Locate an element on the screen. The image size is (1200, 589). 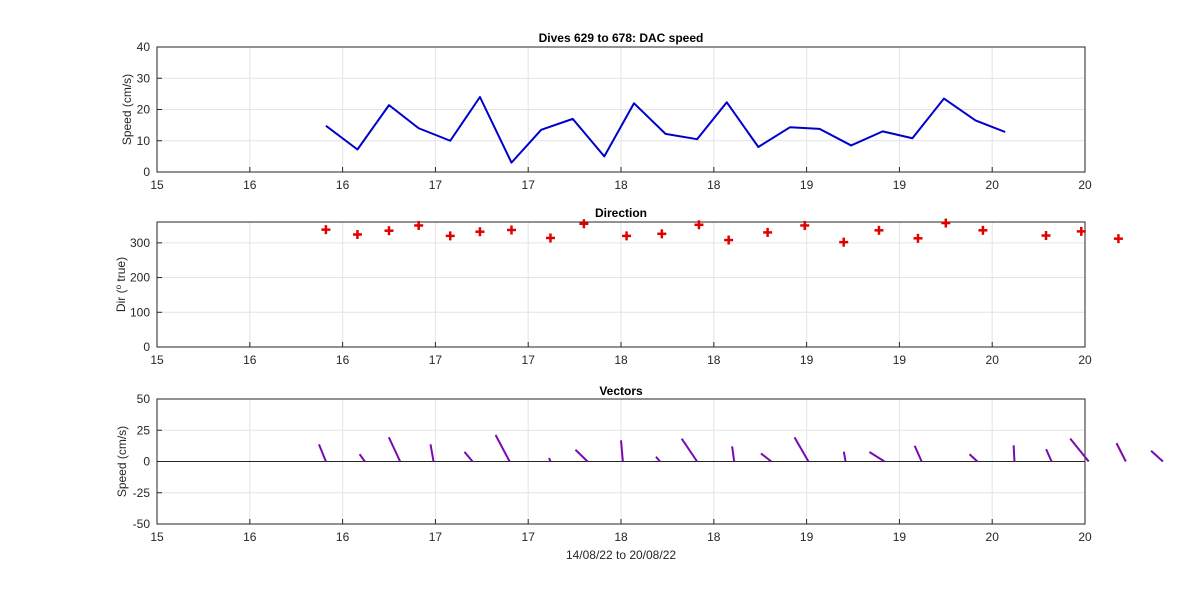
direction-markers is located at coordinates (722, 232).